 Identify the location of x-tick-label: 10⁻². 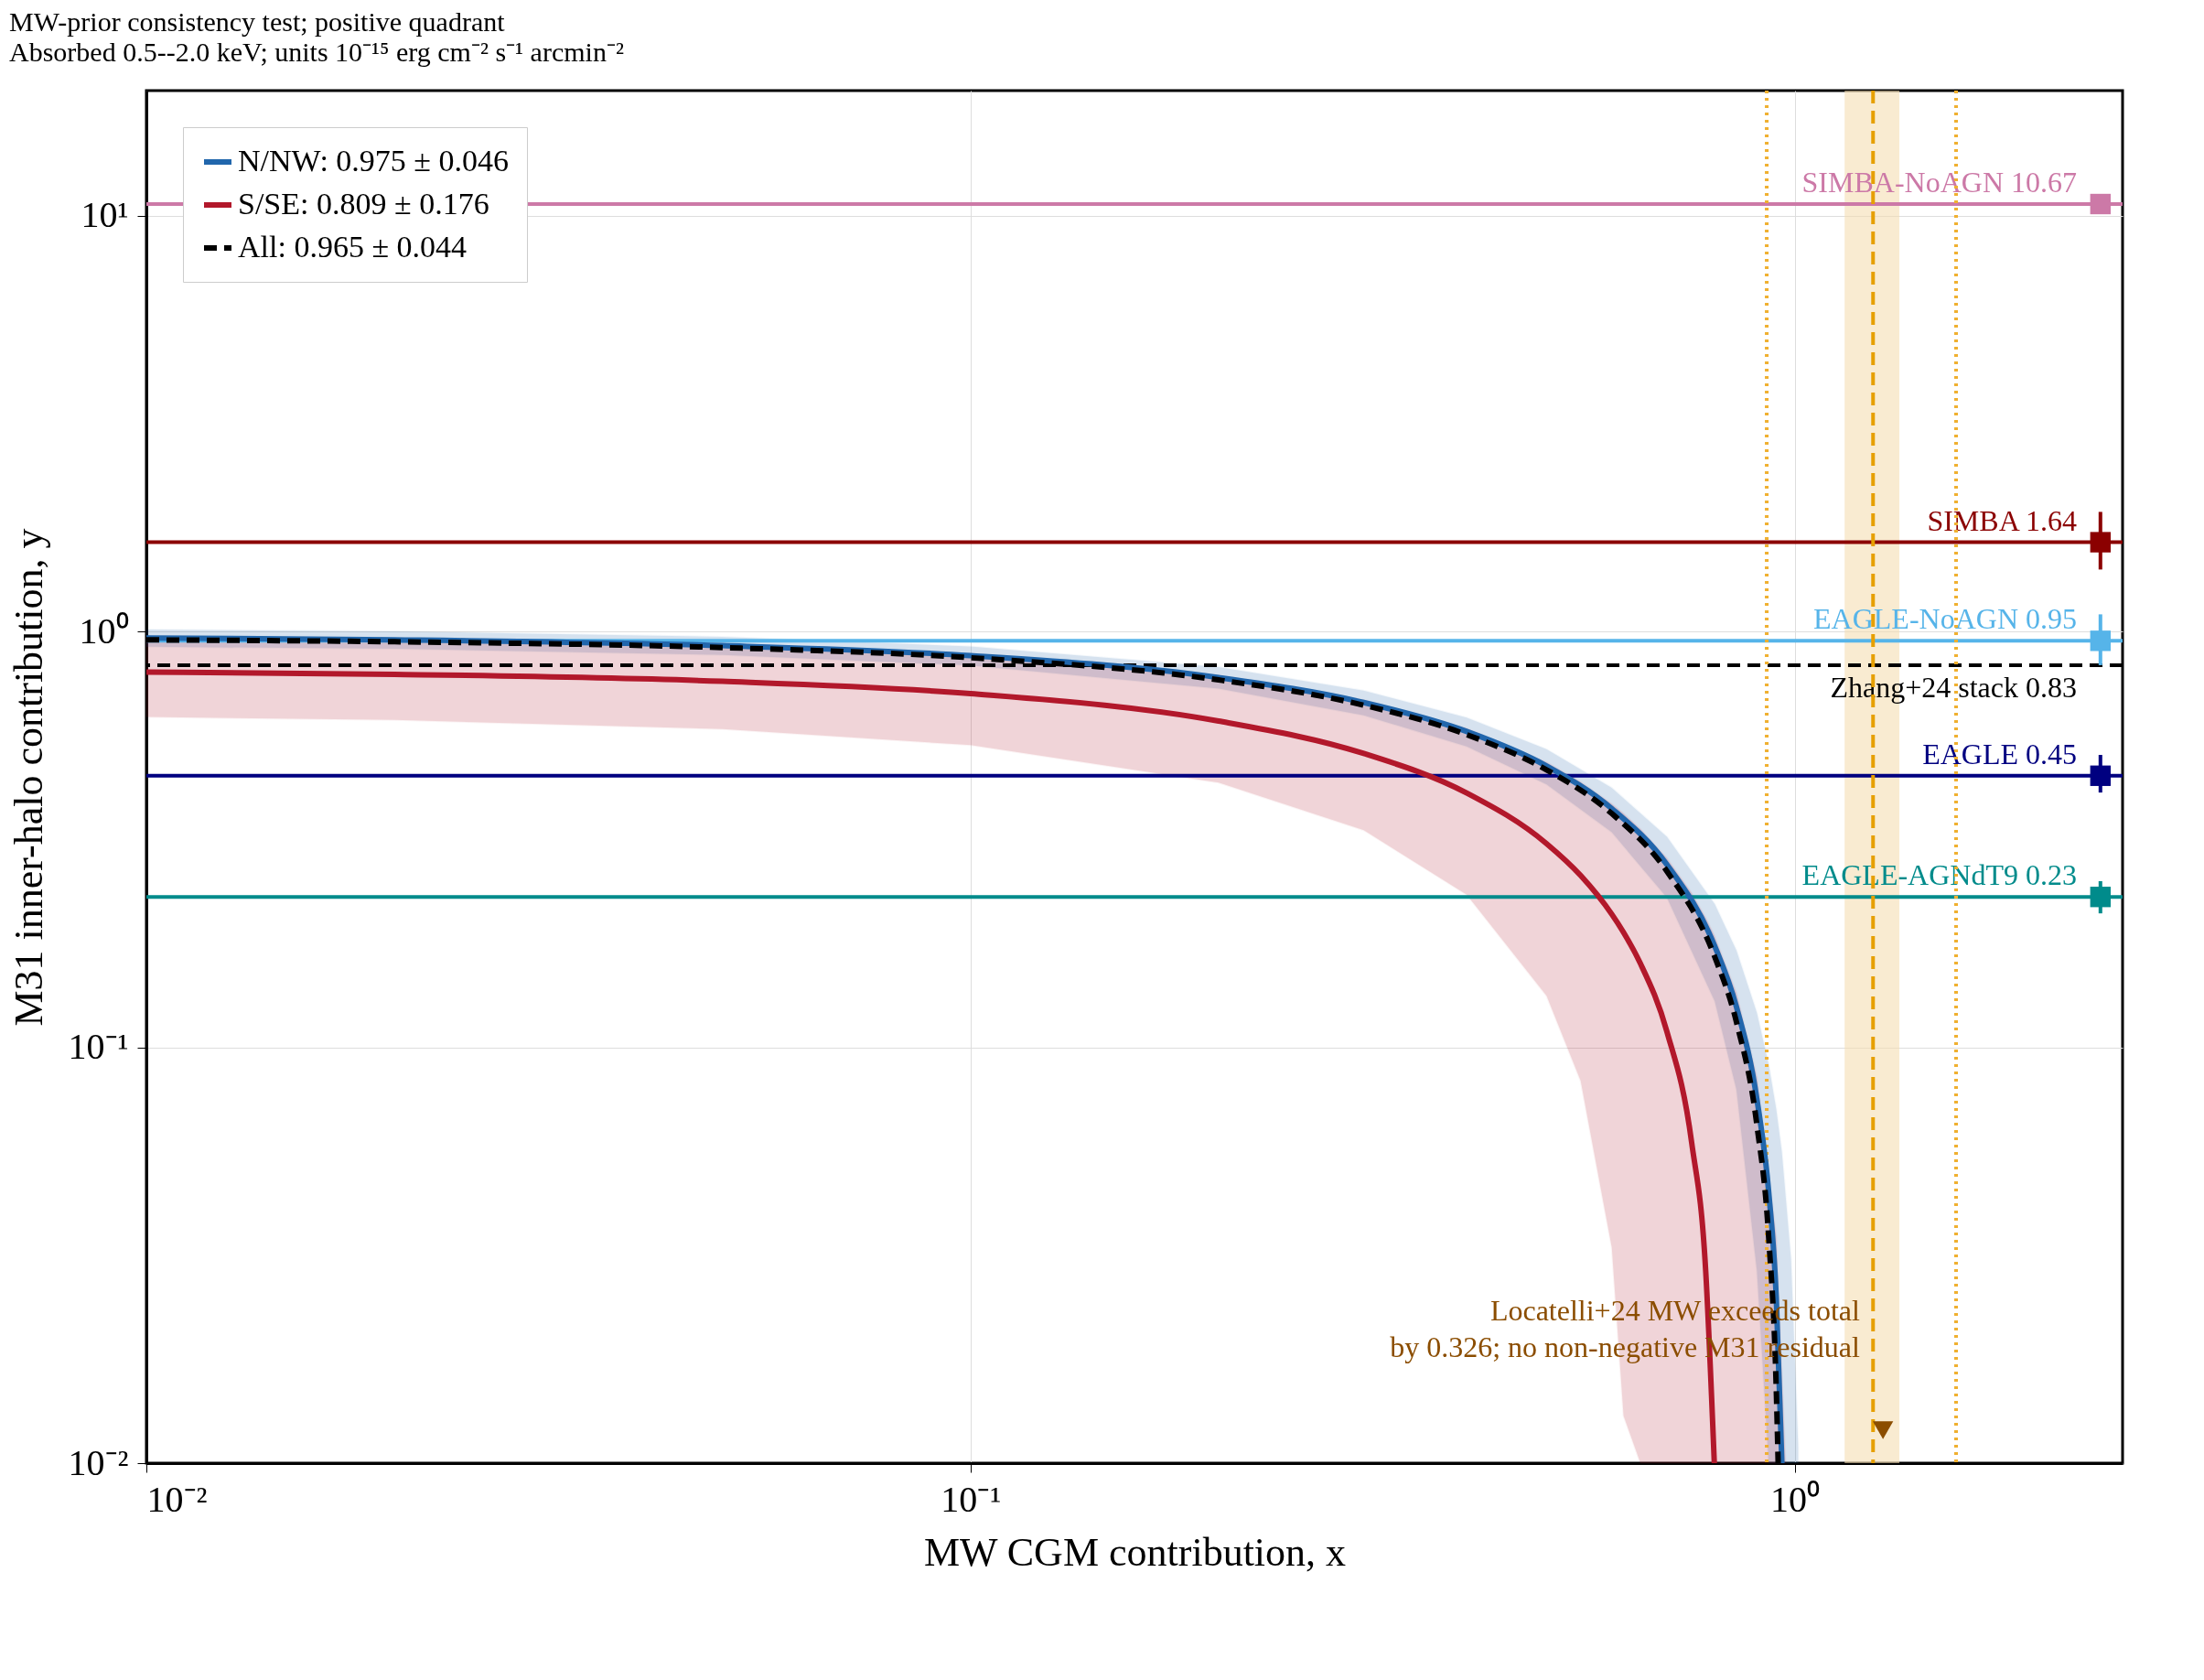
(177, 1499).